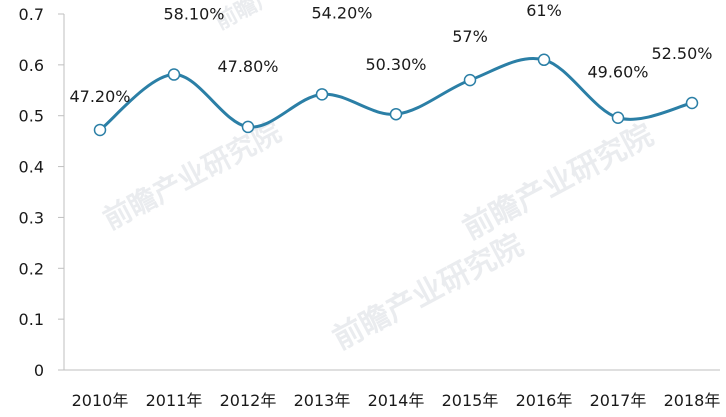  Describe the element at coordinates (31, 268) in the screenshot. I see `y-tick-label: 0.2` at that location.